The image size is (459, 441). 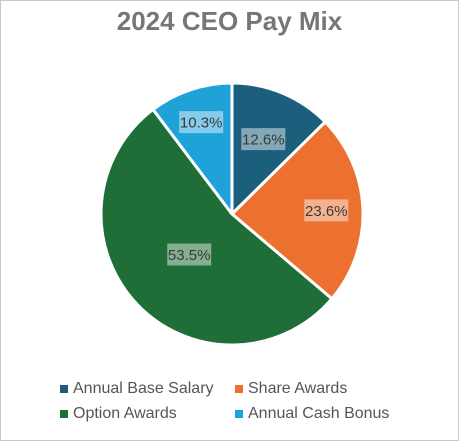 What do you see at coordinates (229, 21) in the screenshot?
I see `chart-title: 2024 CEO Pay Mix` at bounding box center [229, 21].